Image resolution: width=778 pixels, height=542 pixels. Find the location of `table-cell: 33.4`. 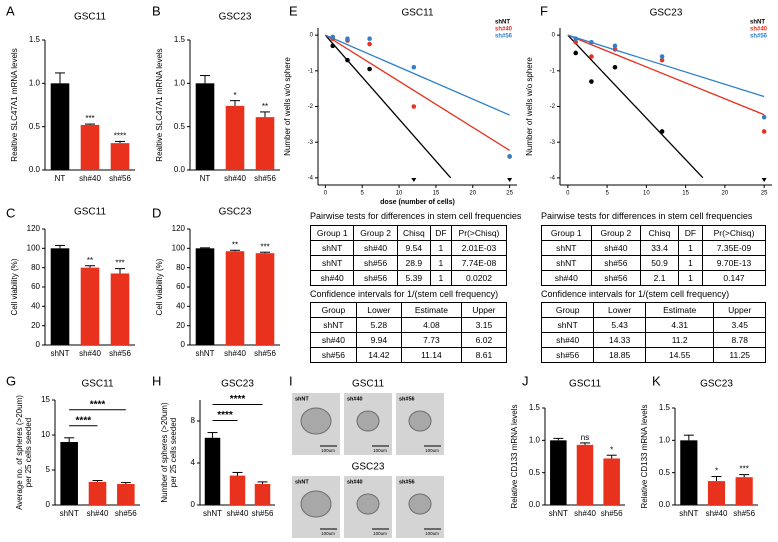

table-cell: 33.4 is located at coordinates (659, 248).